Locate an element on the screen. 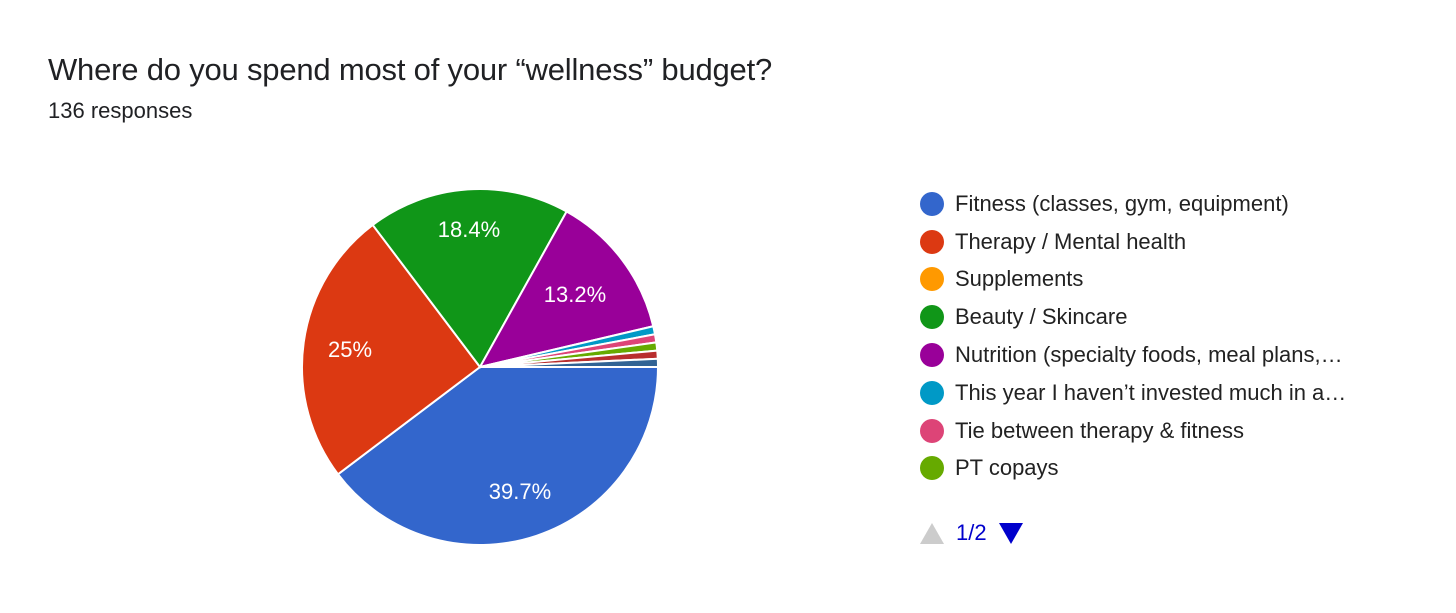  slice-label-beauty: 18.4% is located at coordinates (469, 229).